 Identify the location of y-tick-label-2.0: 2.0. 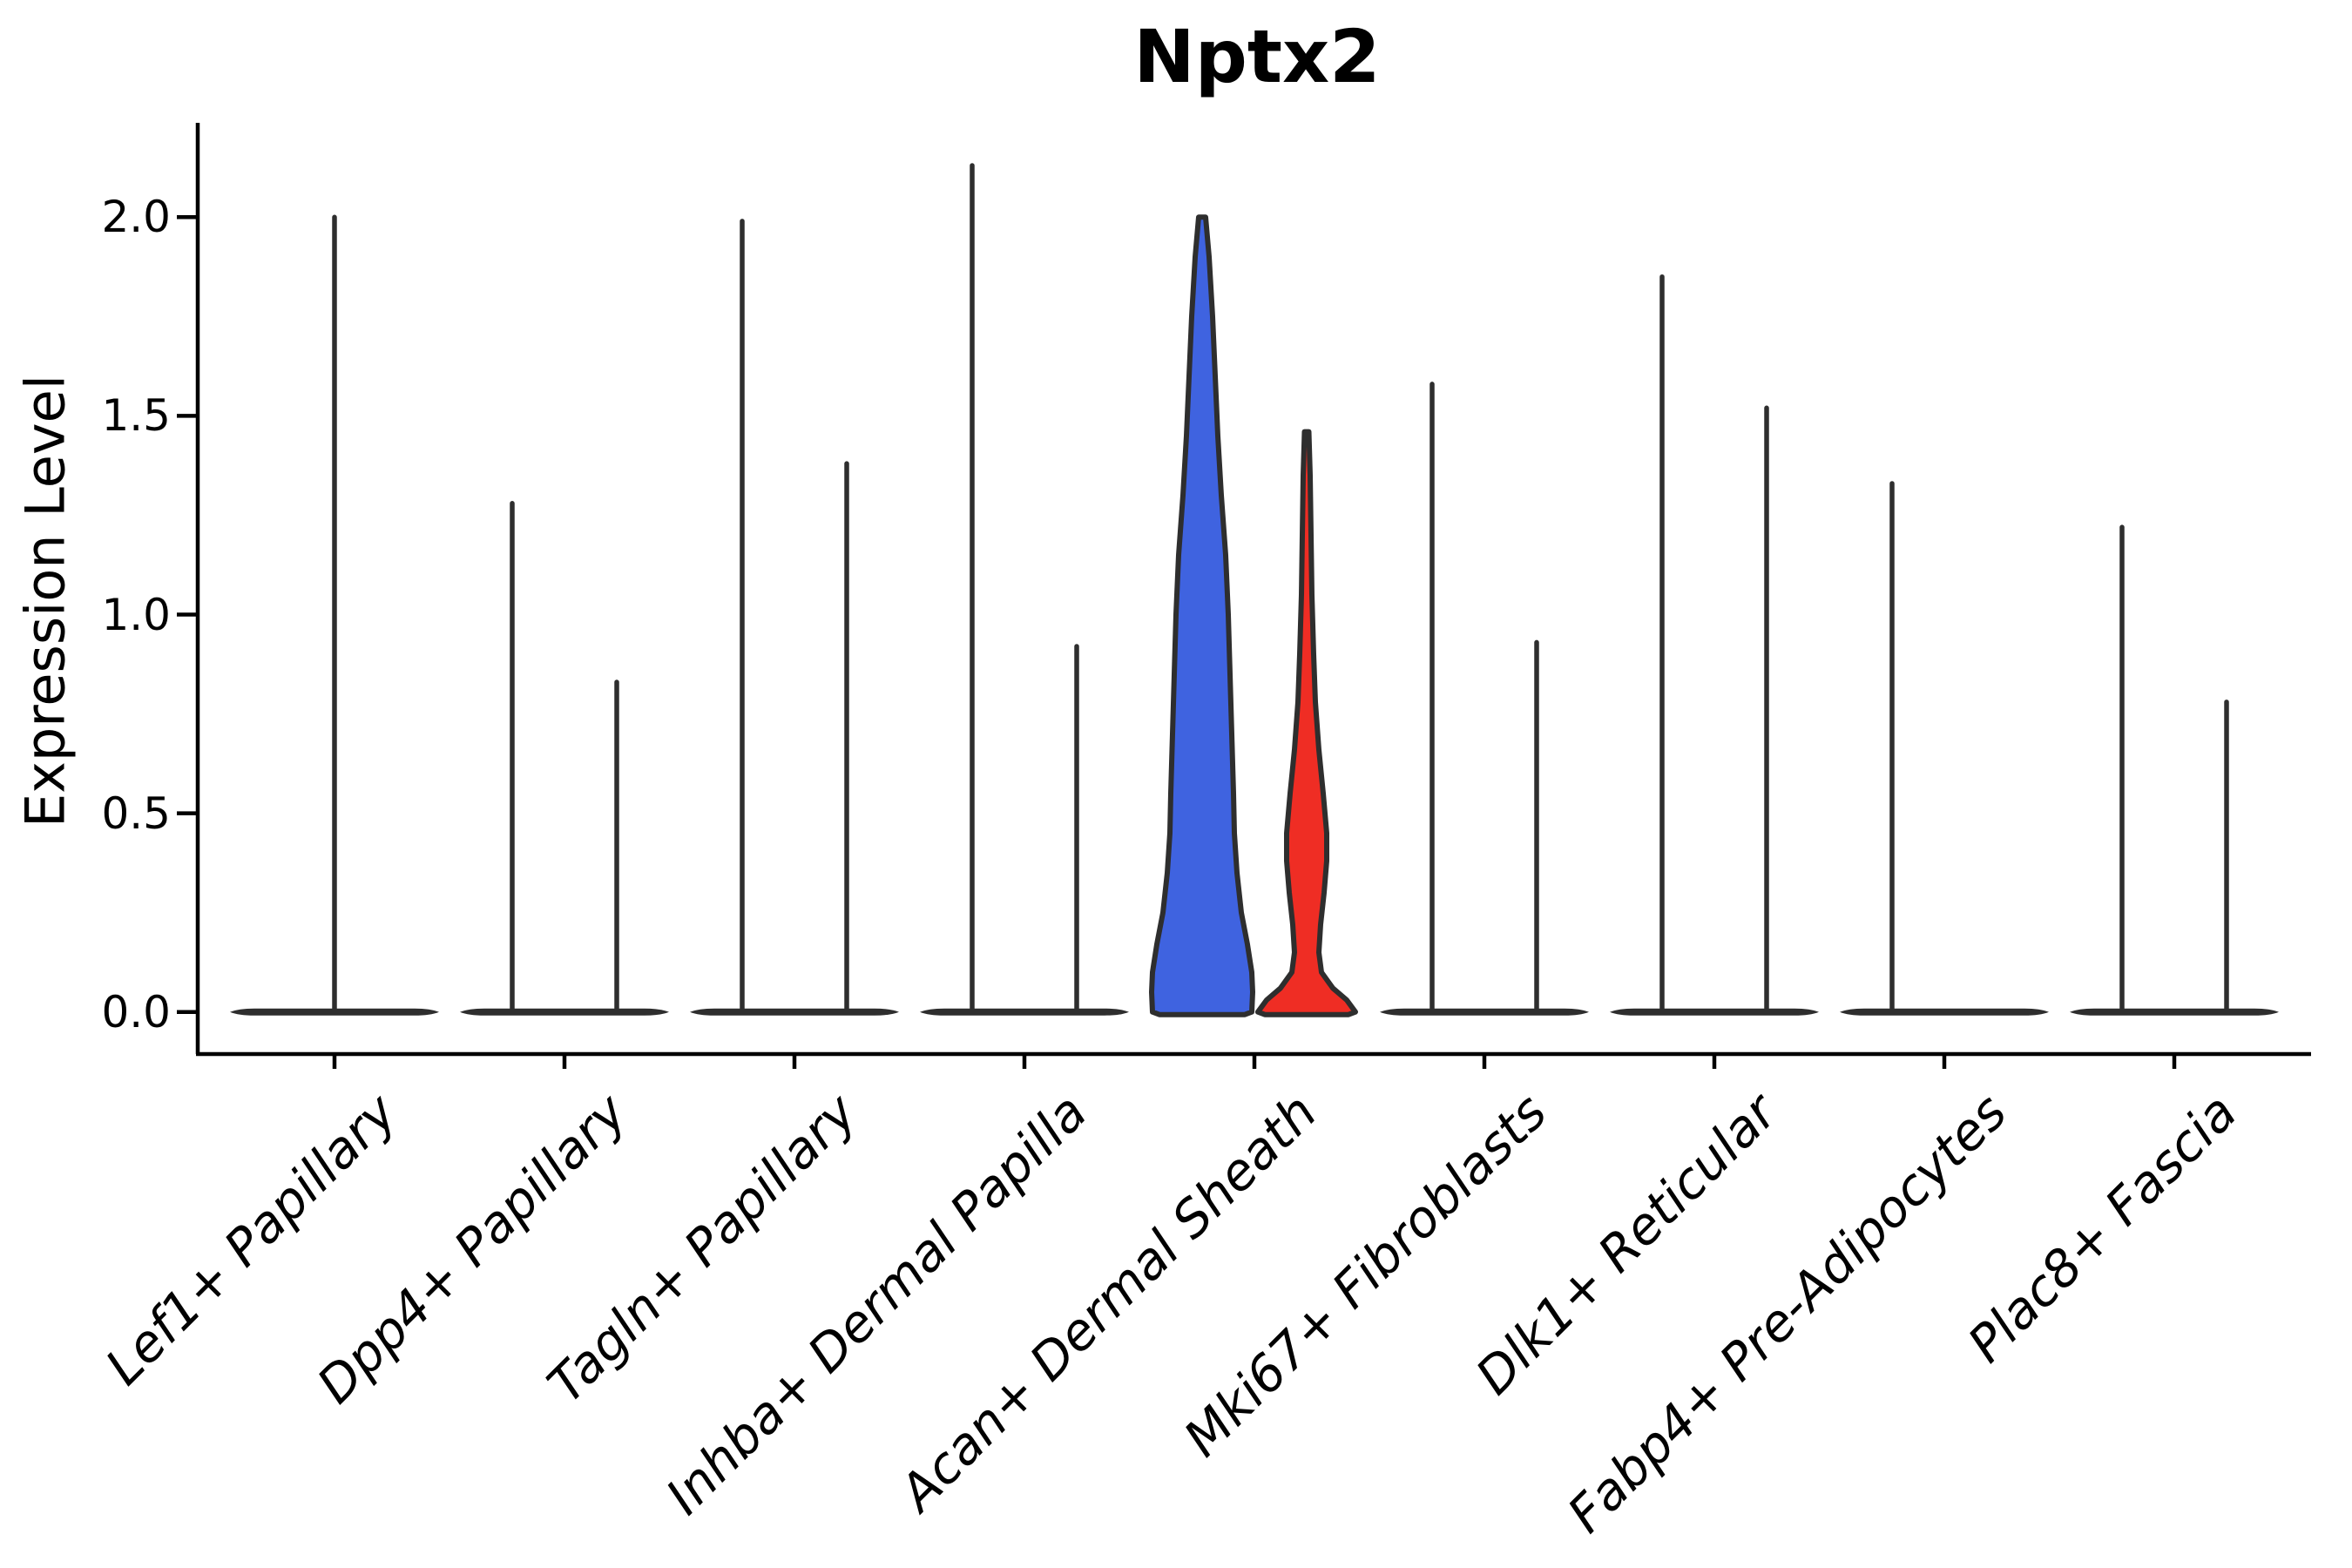
(136, 217).